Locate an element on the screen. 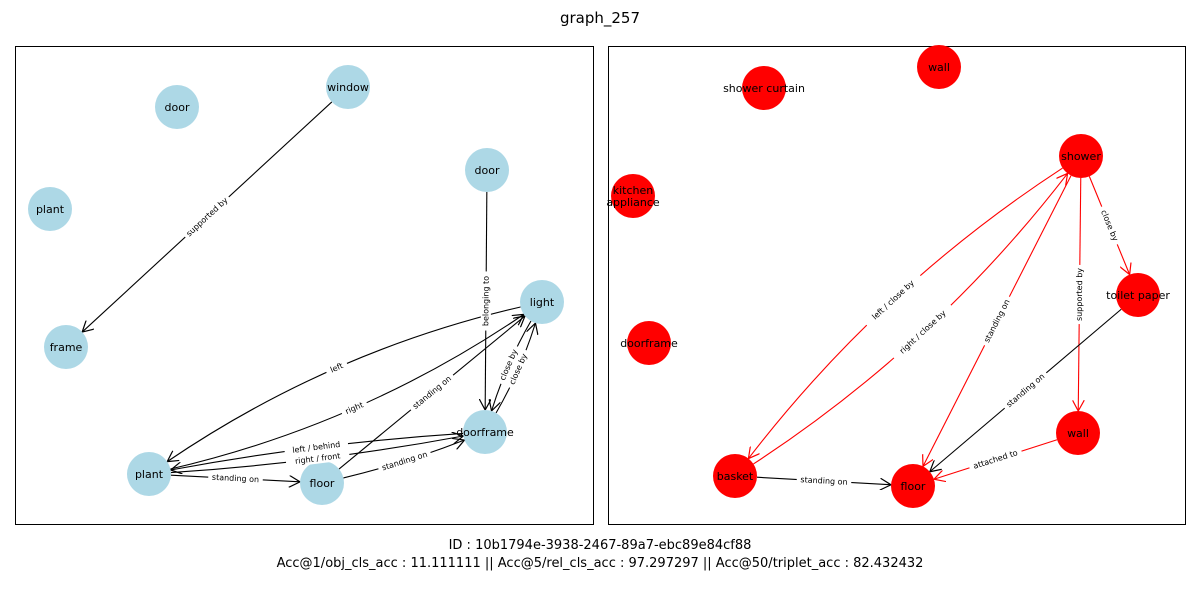  node-label: light is located at coordinates (542, 302).